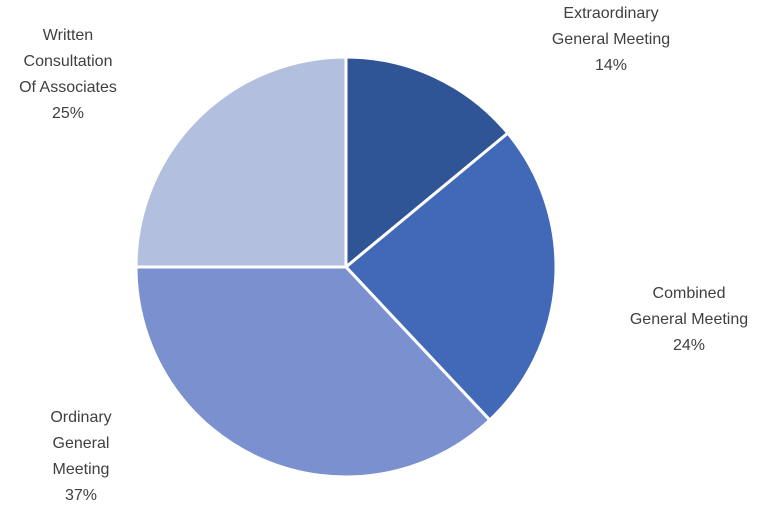  I want to click on slice-percent: 37%, so click(81, 495).